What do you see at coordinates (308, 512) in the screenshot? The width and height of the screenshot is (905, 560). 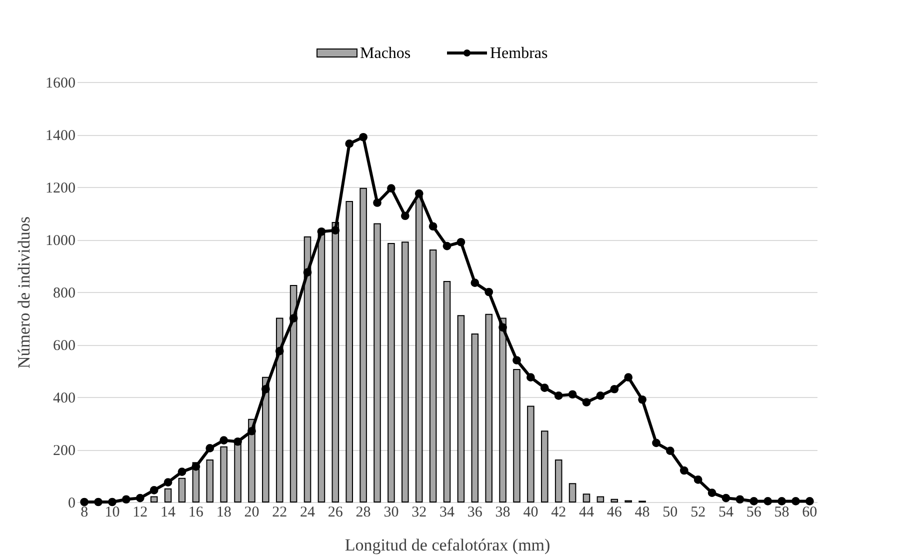 I see `x-tick-label: 24` at bounding box center [308, 512].